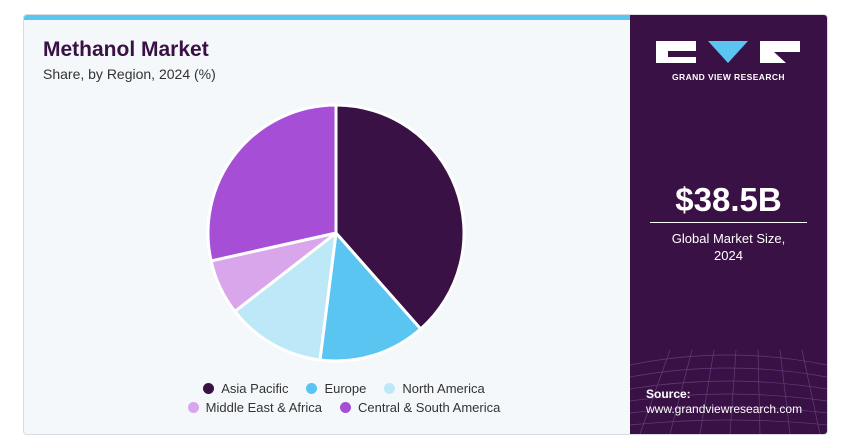  I want to click on legend-label-central-south-america: Central & South America, so click(429, 407).